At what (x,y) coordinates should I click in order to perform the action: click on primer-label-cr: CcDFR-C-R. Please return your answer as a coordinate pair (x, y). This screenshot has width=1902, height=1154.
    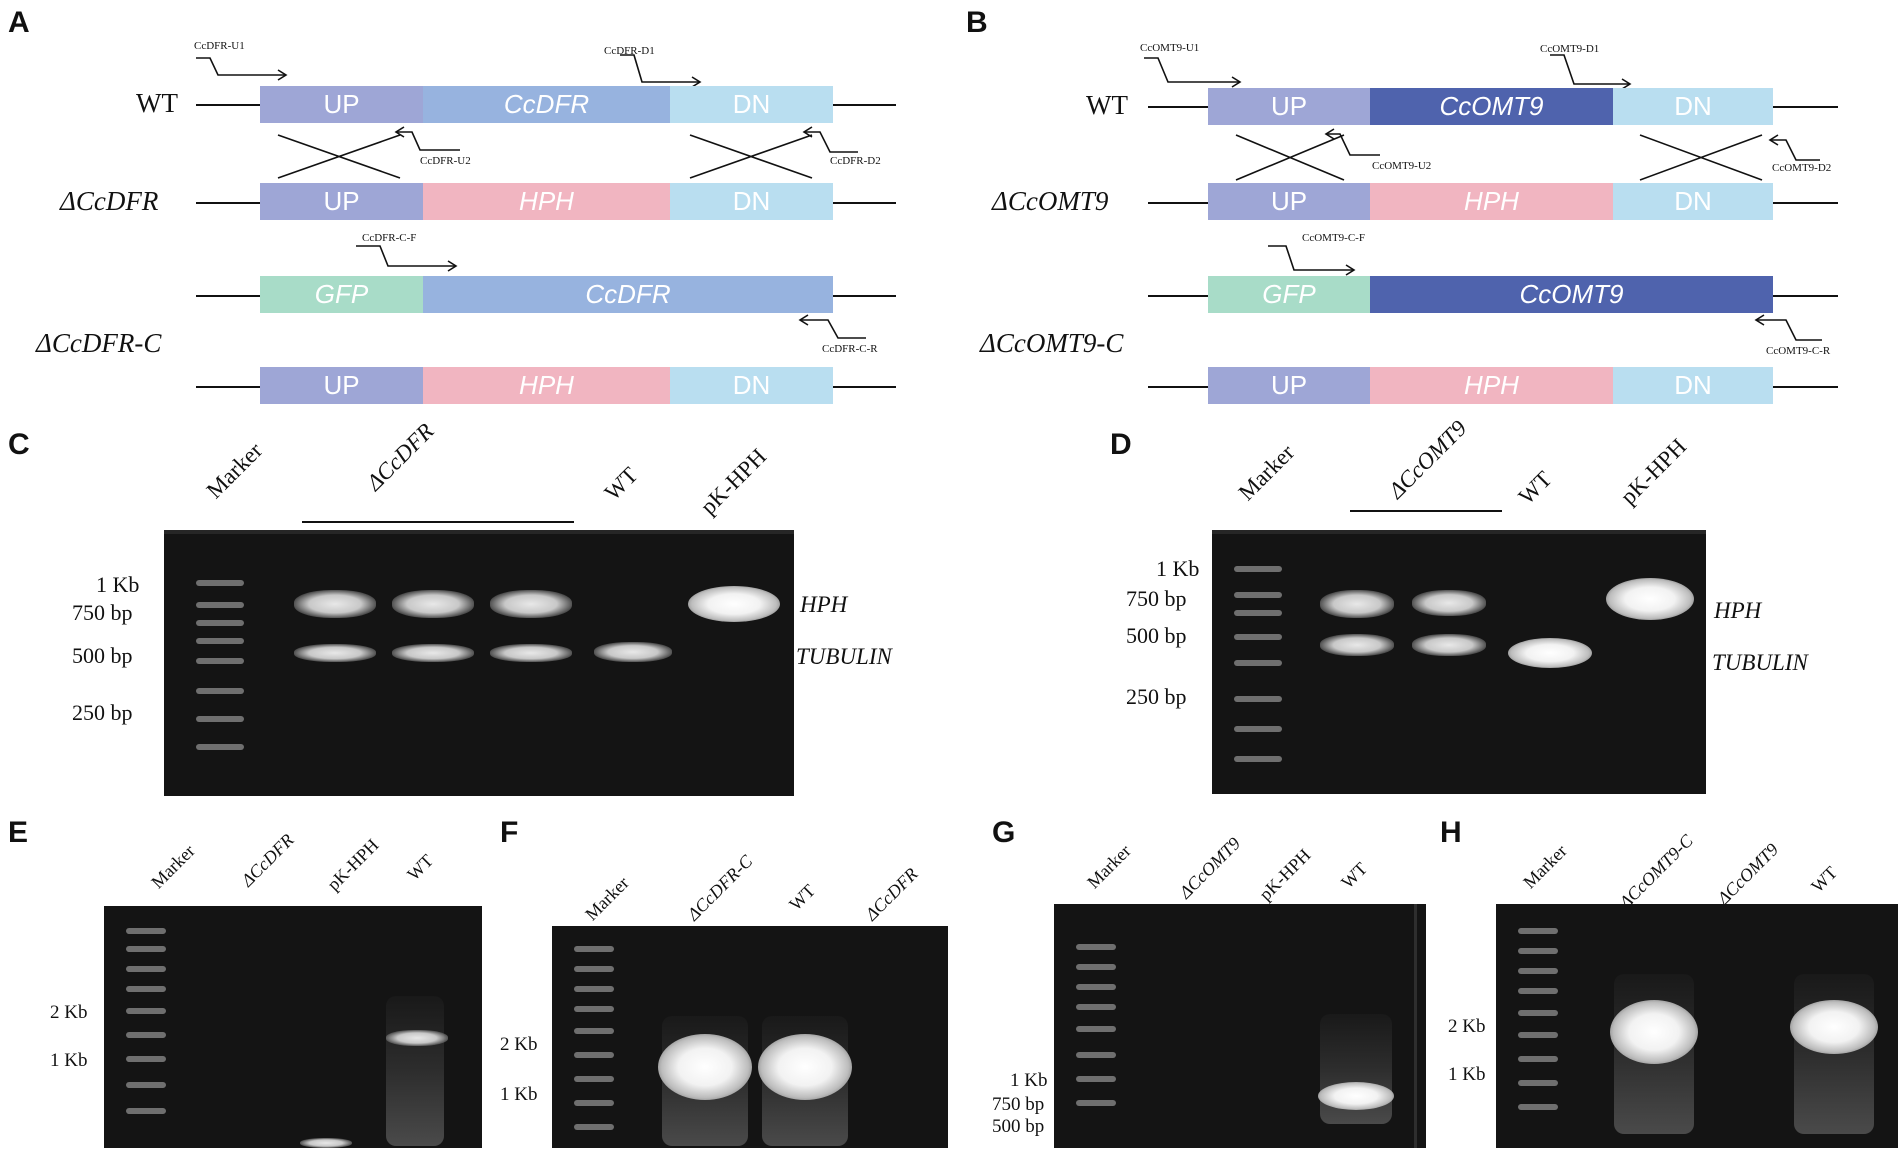
    Looking at the image, I should click on (850, 349).